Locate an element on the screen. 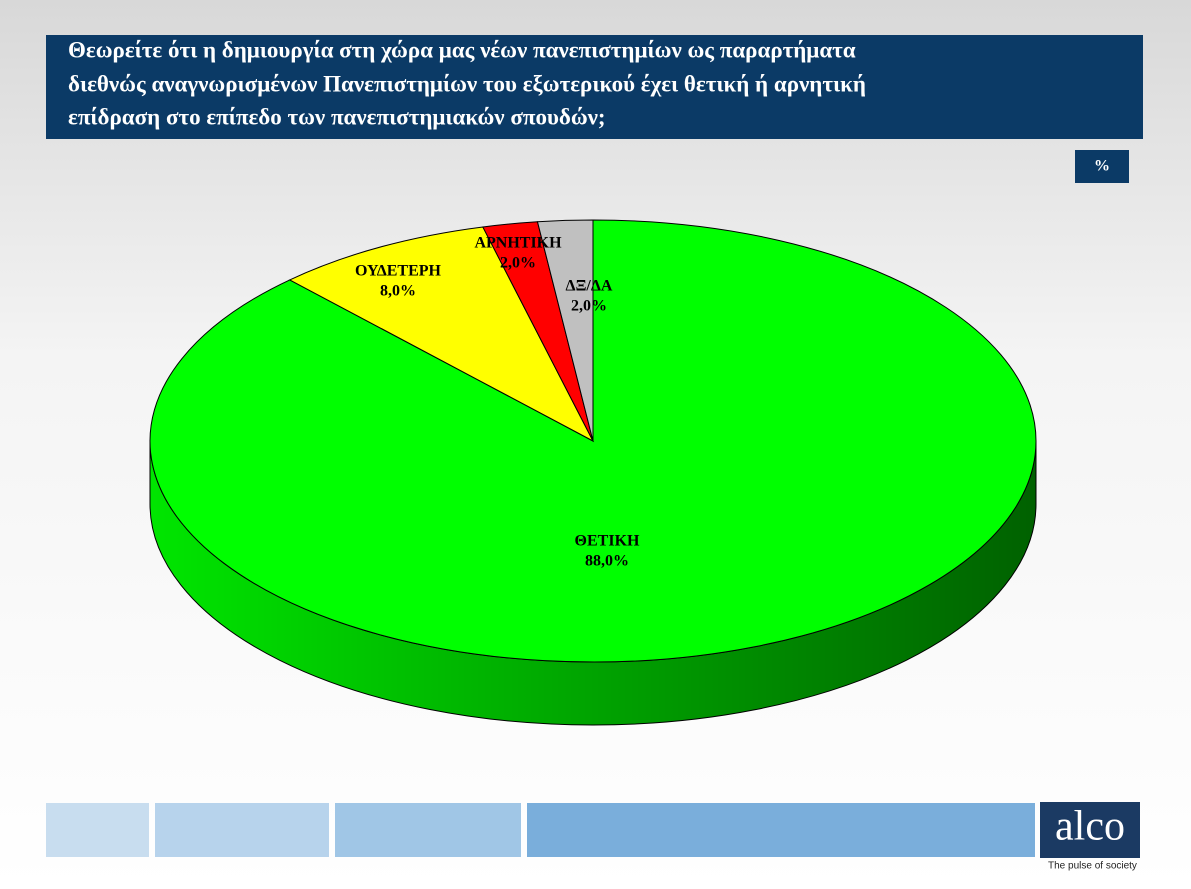  logo-box is located at coordinates (1090, 830).